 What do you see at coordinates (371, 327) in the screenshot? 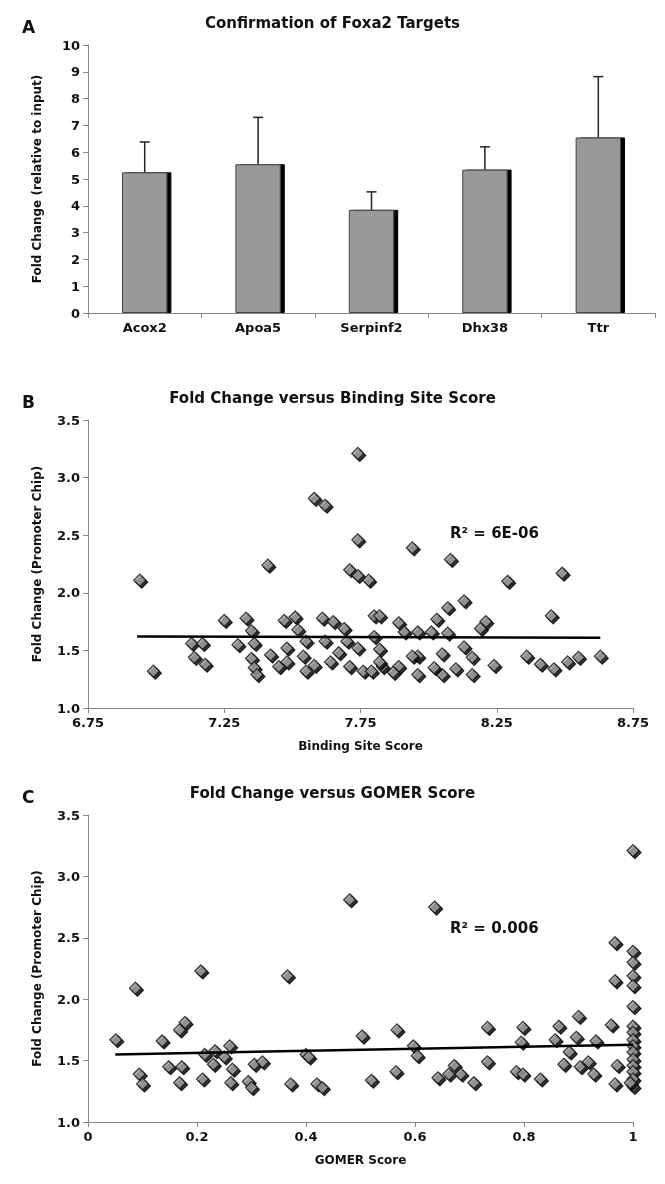
I see `x-tick-label: Serpinf2` at bounding box center [371, 327].